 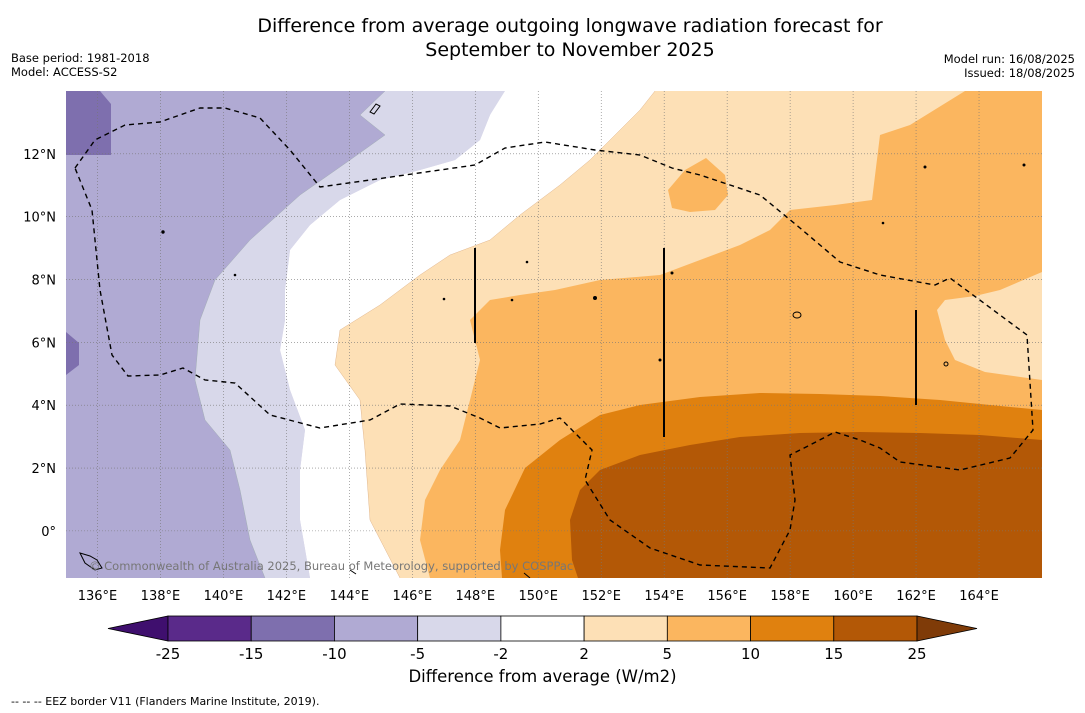 What do you see at coordinates (39, 218) in the screenshot?
I see `lat-tick-label: 10°N` at bounding box center [39, 218].